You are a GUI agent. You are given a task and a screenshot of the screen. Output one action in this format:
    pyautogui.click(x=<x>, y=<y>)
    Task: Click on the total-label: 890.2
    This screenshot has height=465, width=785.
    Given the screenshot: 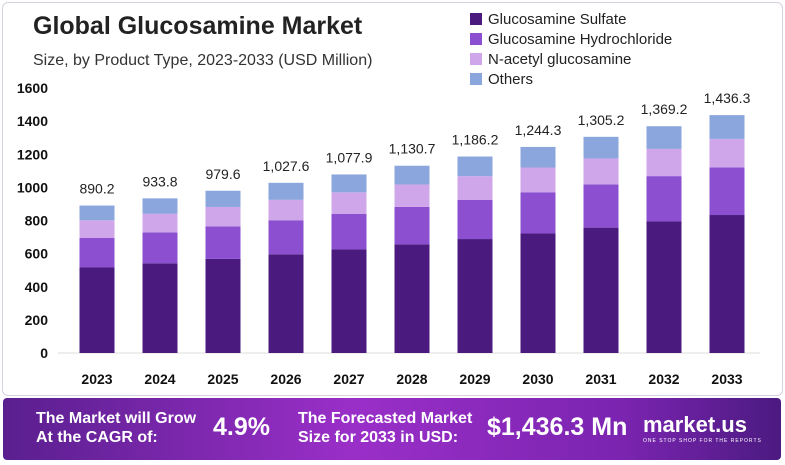 What is the action you would take?
    pyautogui.click(x=96, y=189)
    